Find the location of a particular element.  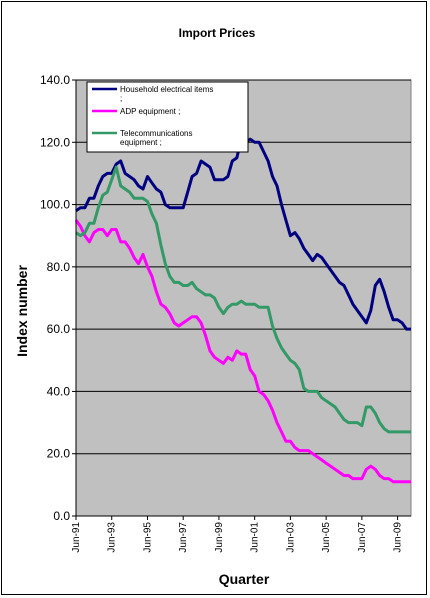

legend-label-household: Household electrical items; is located at coordinates (166, 94).